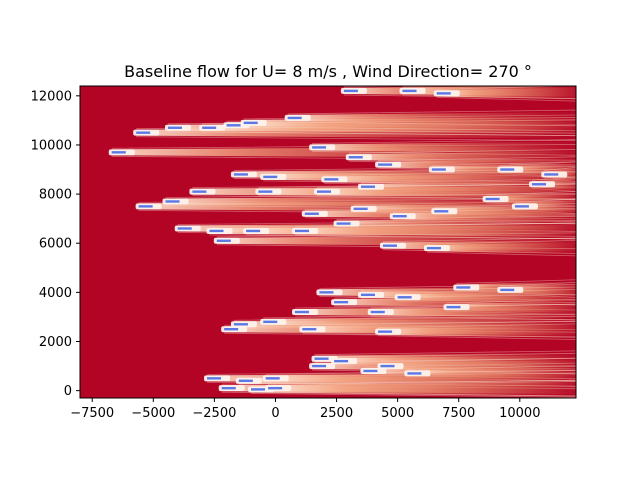 The image size is (640, 480). What do you see at coordinates (397, 413) in the screenshot?
I see `x-tick-label: 5000` at bounding box center [397, 413].